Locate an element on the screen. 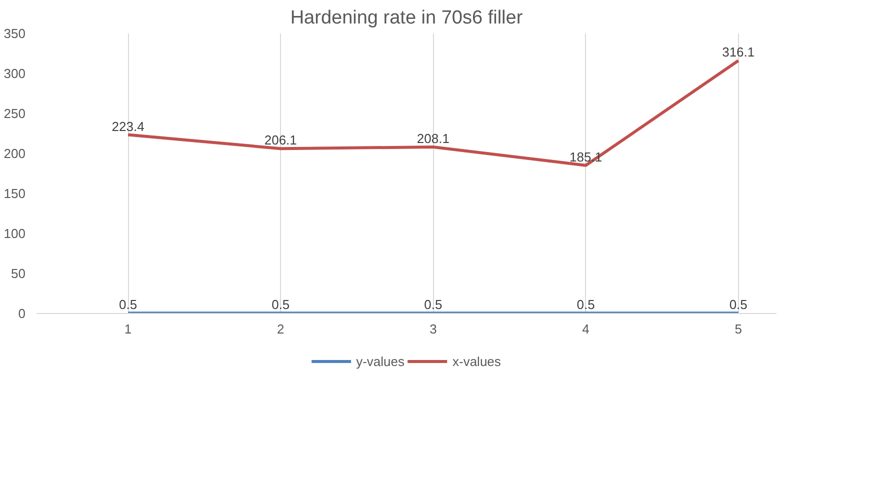 The width and height of the screenshot is (872, 477). data-label: 223.4 is located at coordinates (128, 126).